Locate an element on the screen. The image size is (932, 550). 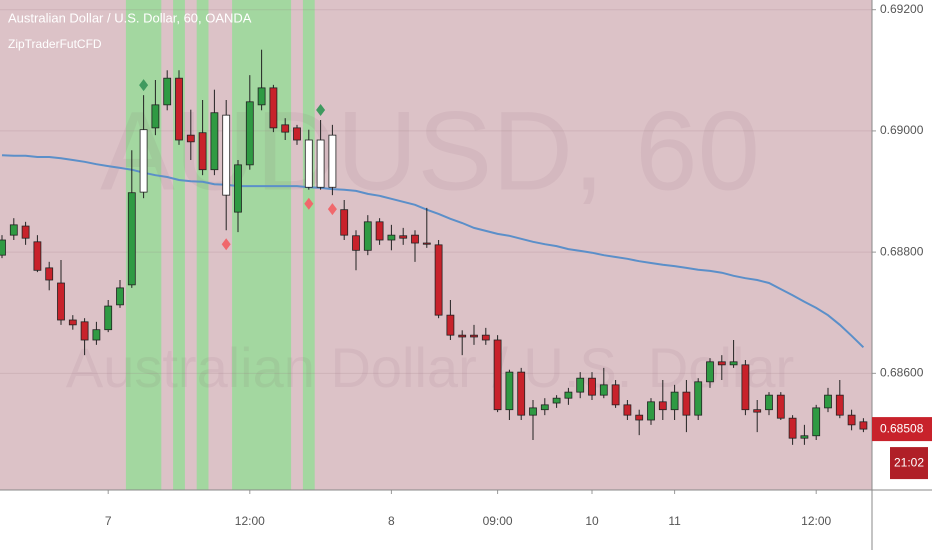
countdown-label: 21:02 is located at coordinates (909, 462).